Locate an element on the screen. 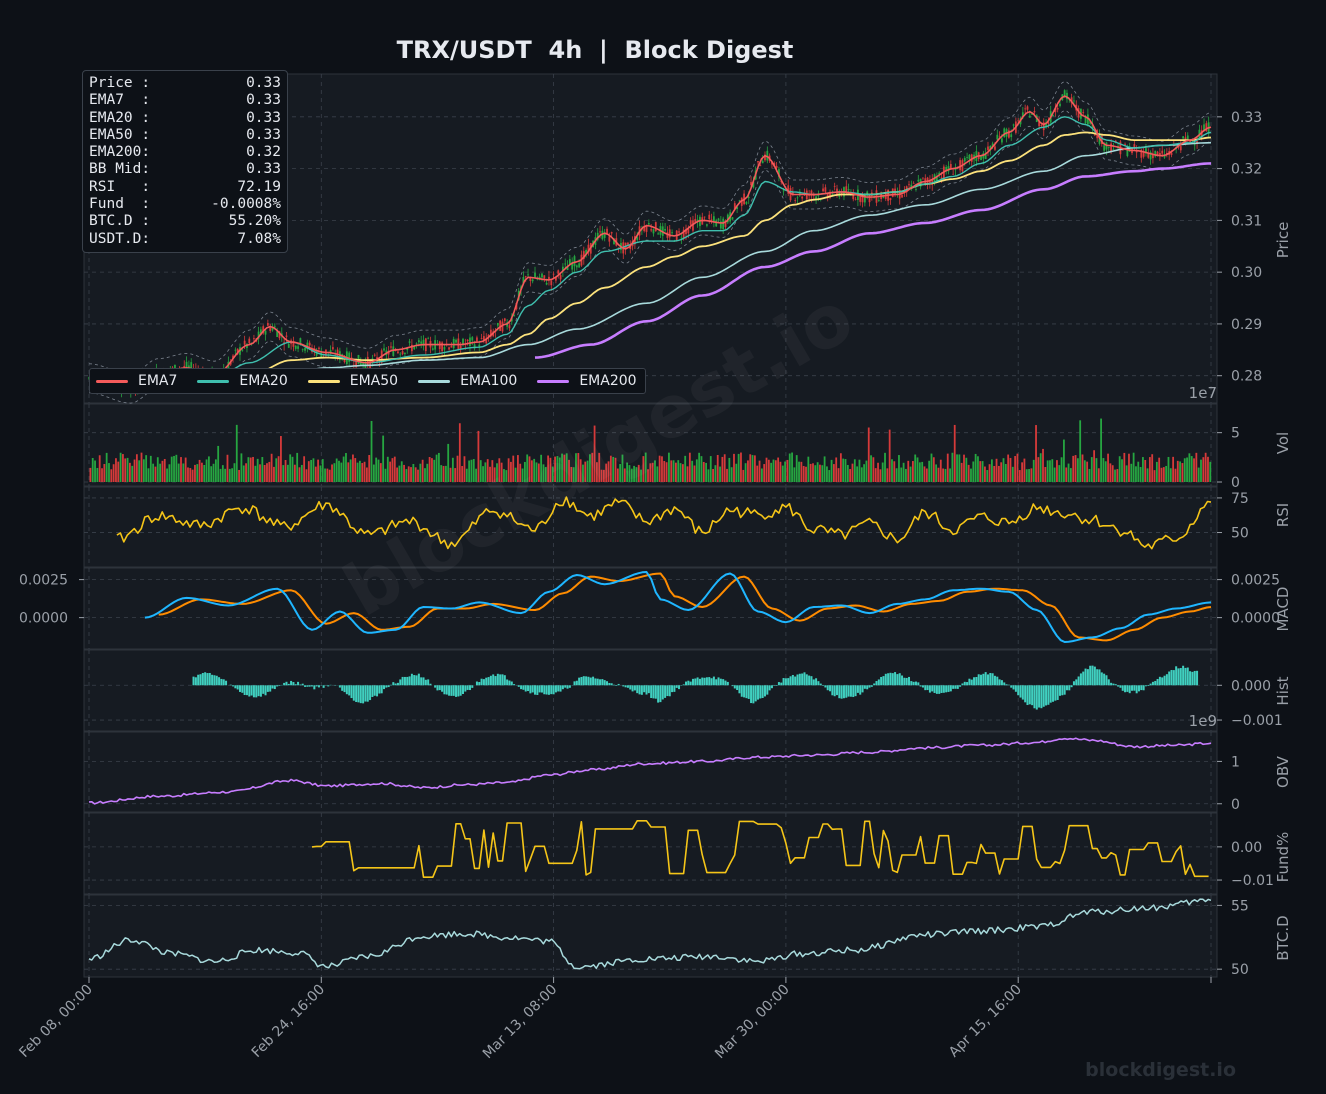 The width and height of the screenshot is (1326, 1094). ylabel-funding: Fund% is located at coordinates (1283, 857).